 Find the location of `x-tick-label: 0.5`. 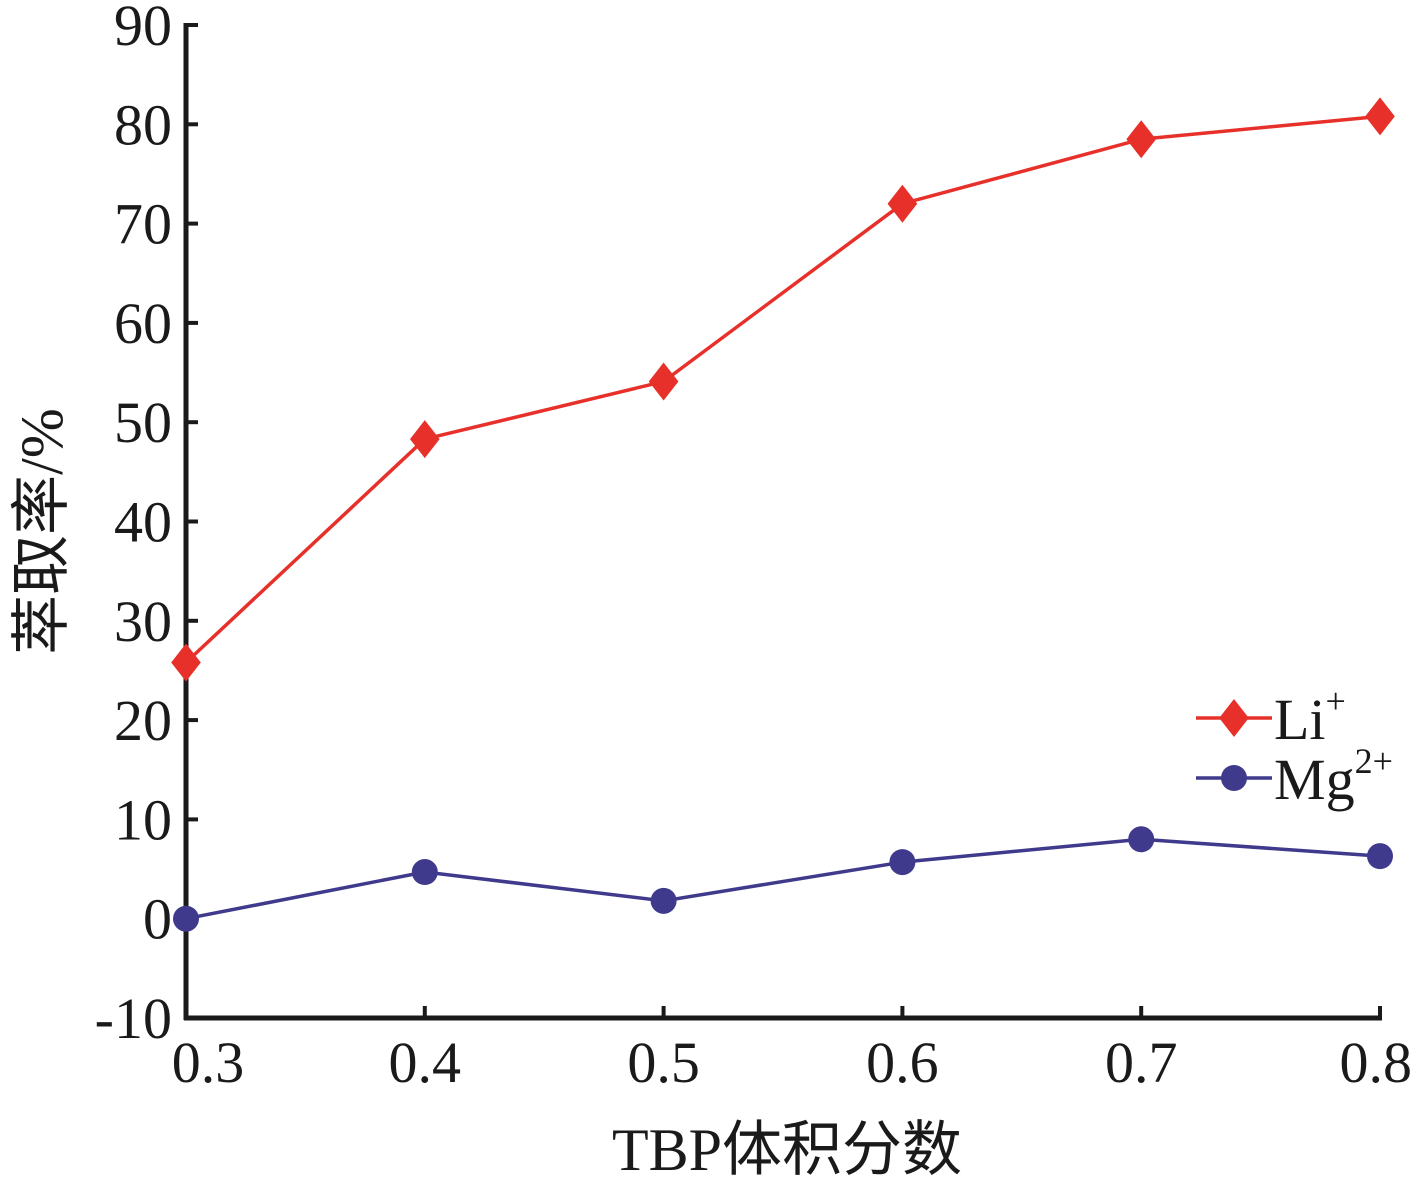

x-tick-label: 0.5 is located at coordinates (663, 1062).